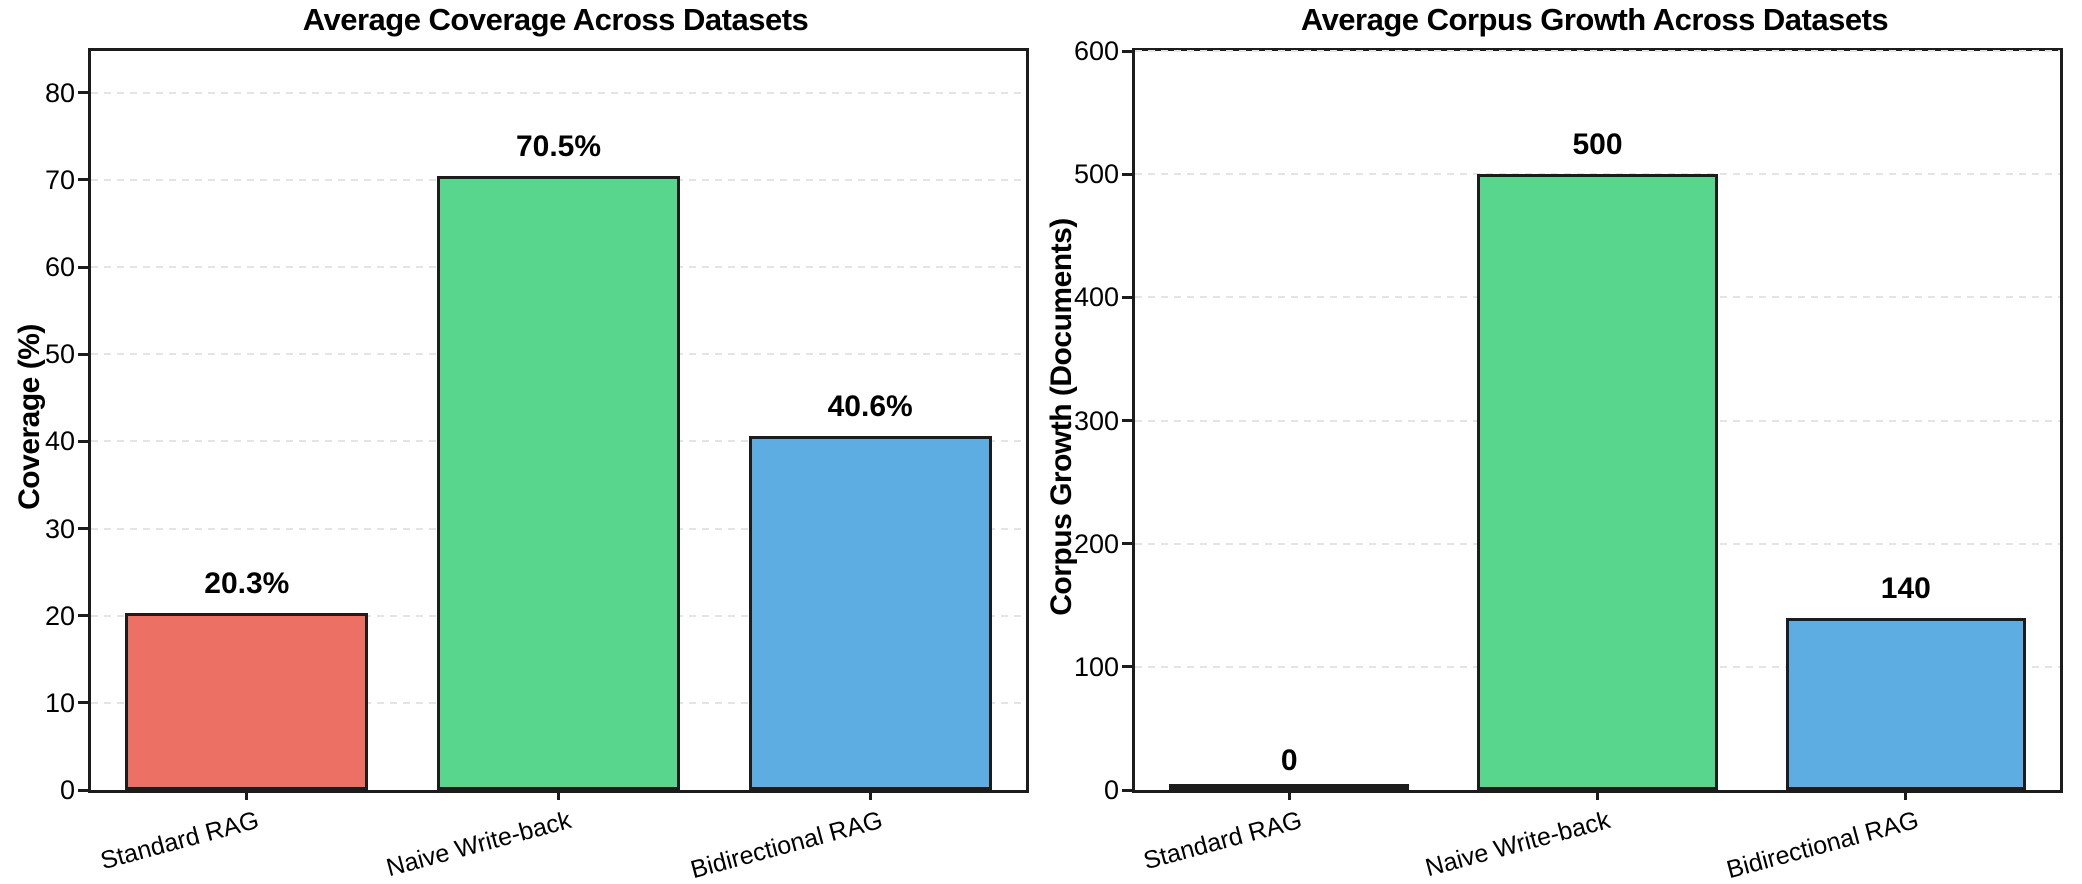  What do you see at coordinates (59, 528) in the screenshot?
I see `y-tick-label: 30` at bounding box center [59, 528].